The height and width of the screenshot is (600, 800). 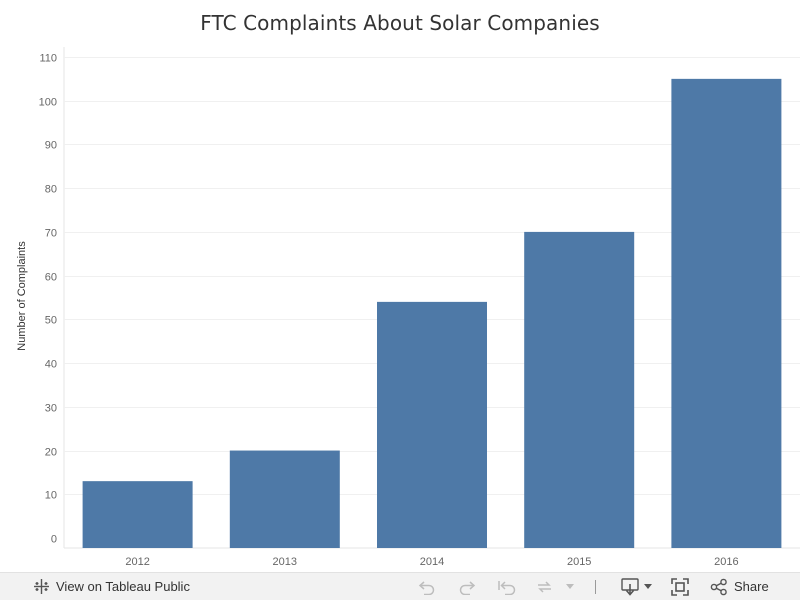 I want to click on download-button, so click(x=636, y=586).